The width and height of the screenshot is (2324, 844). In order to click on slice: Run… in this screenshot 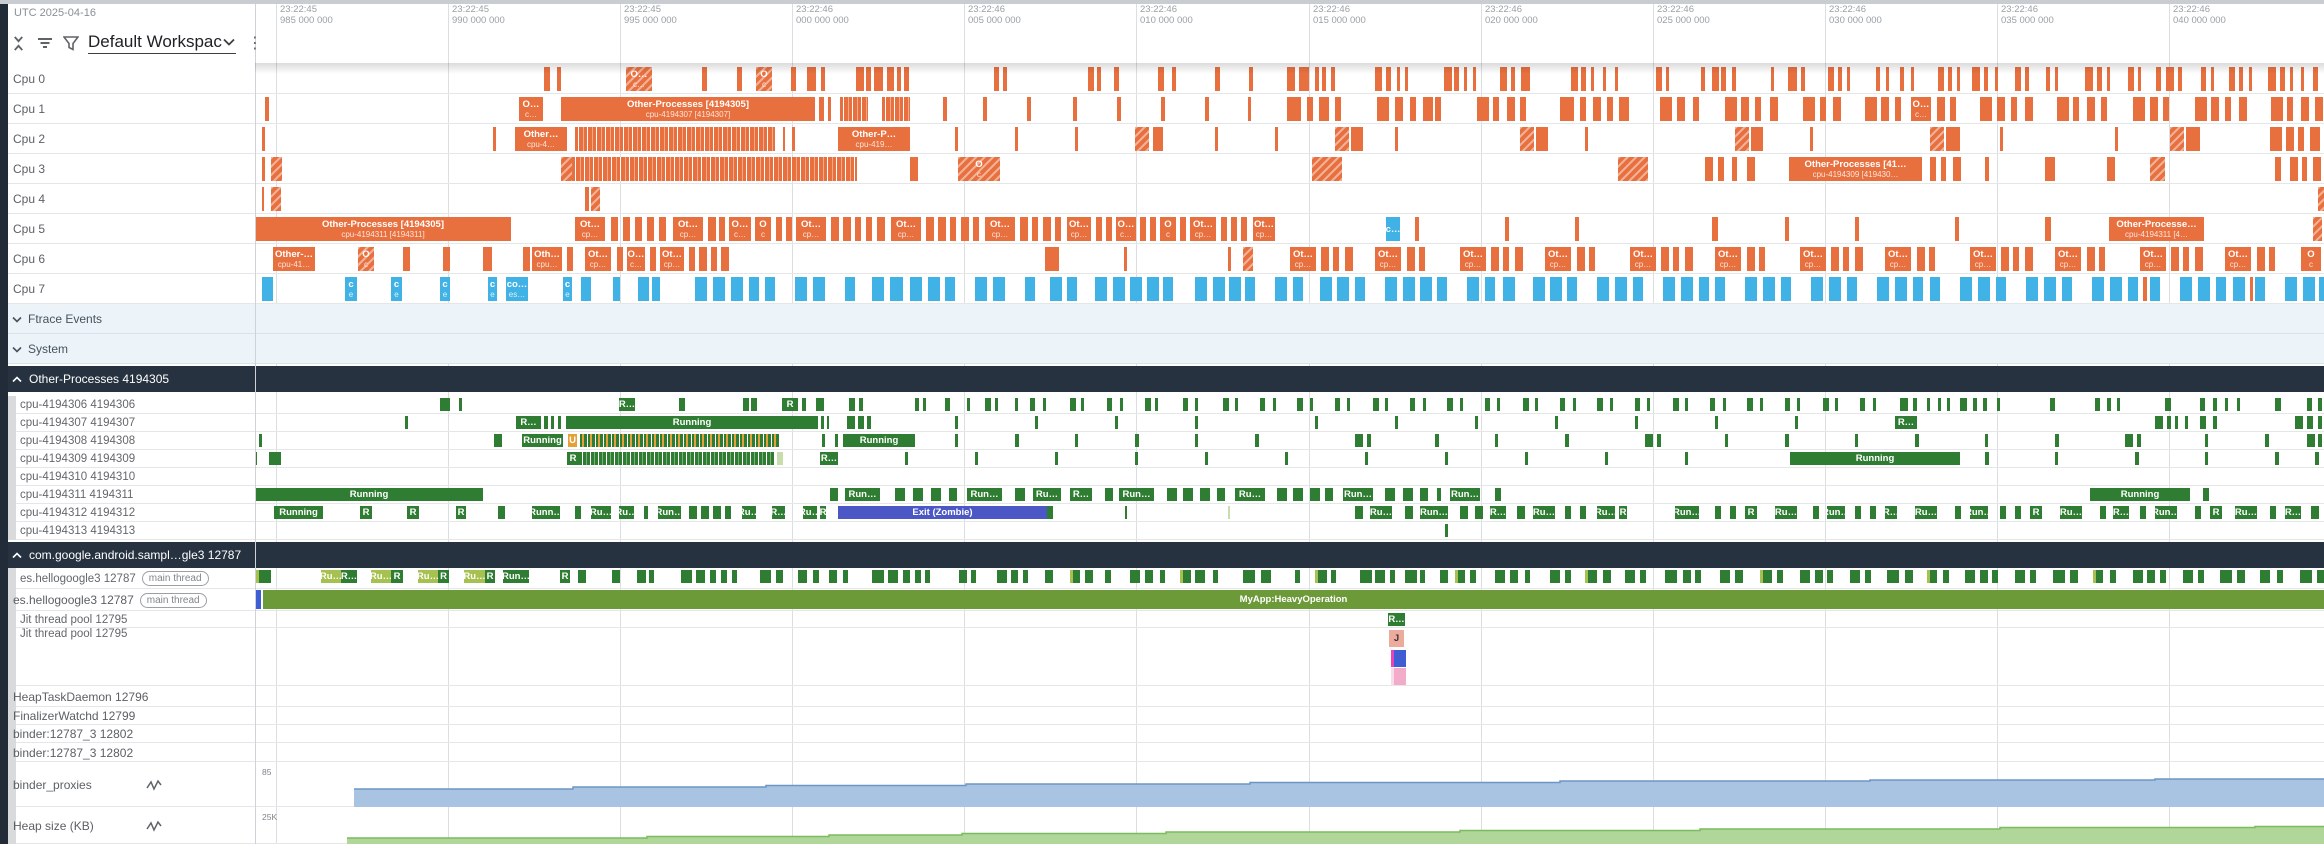, I will do `click(1836, 512)`.